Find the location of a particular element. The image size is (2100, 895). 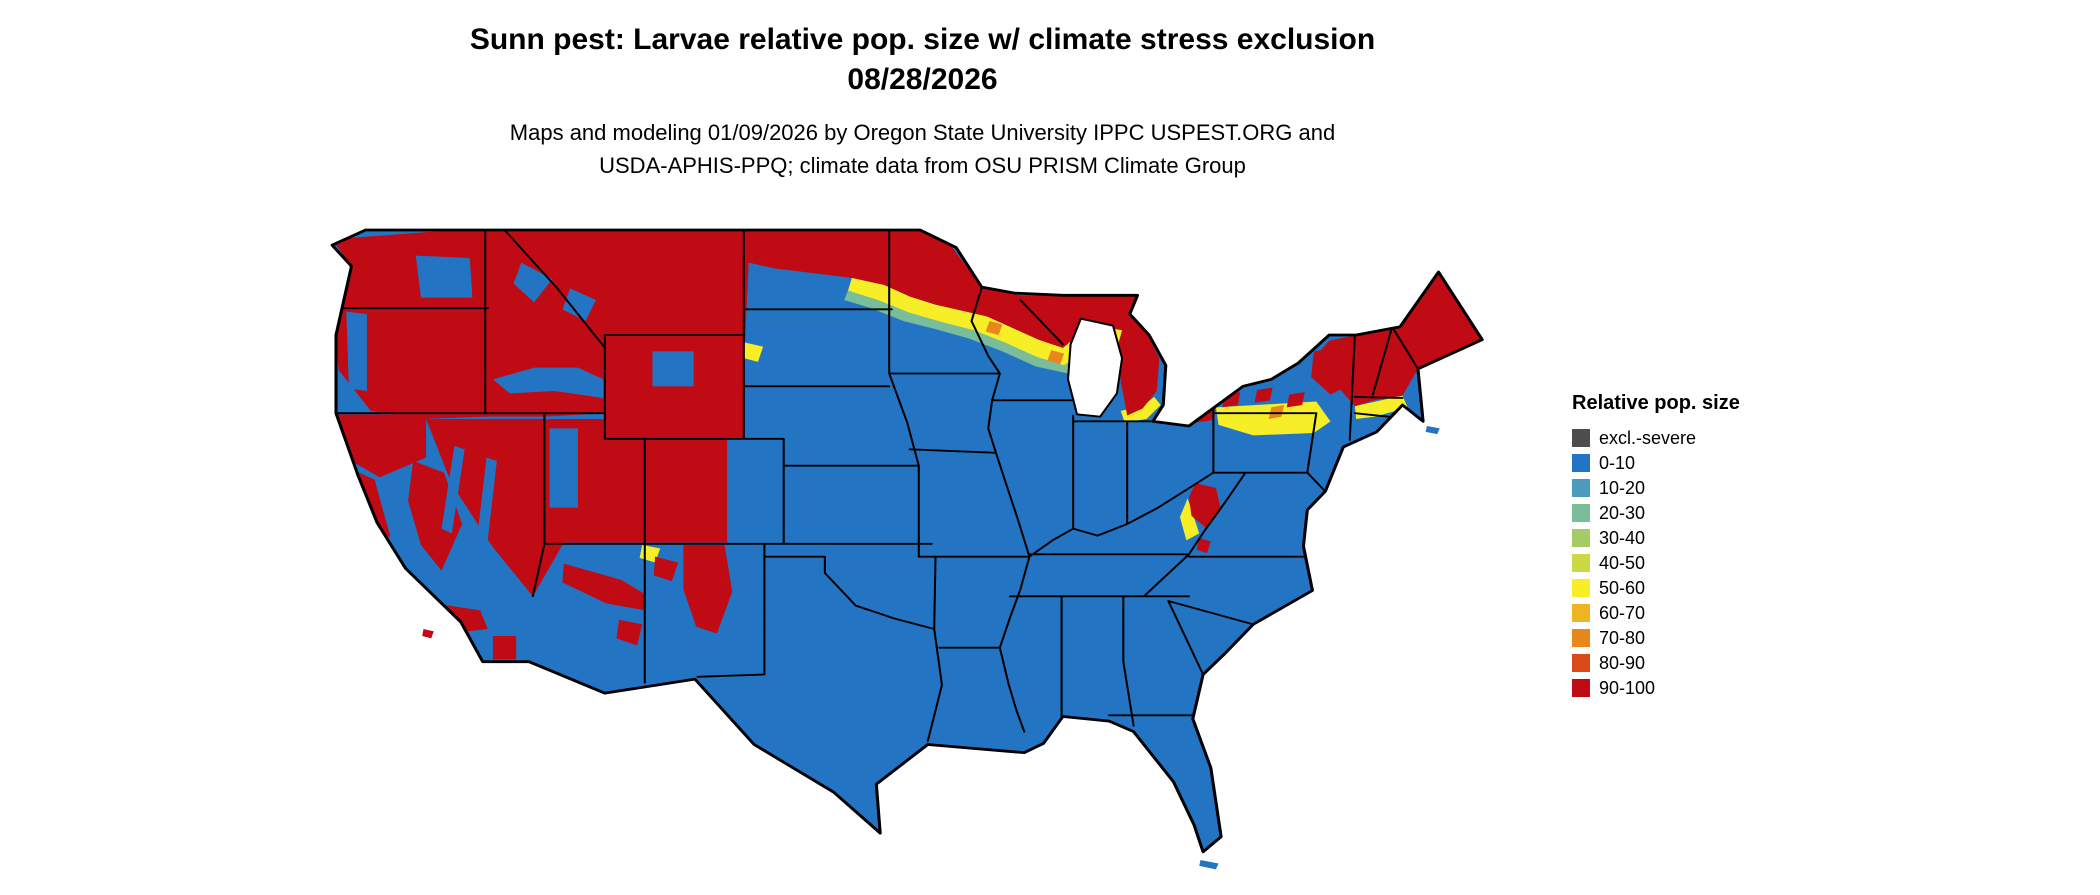

legend-item: 20-30 is located at coordinates (1692, 512).